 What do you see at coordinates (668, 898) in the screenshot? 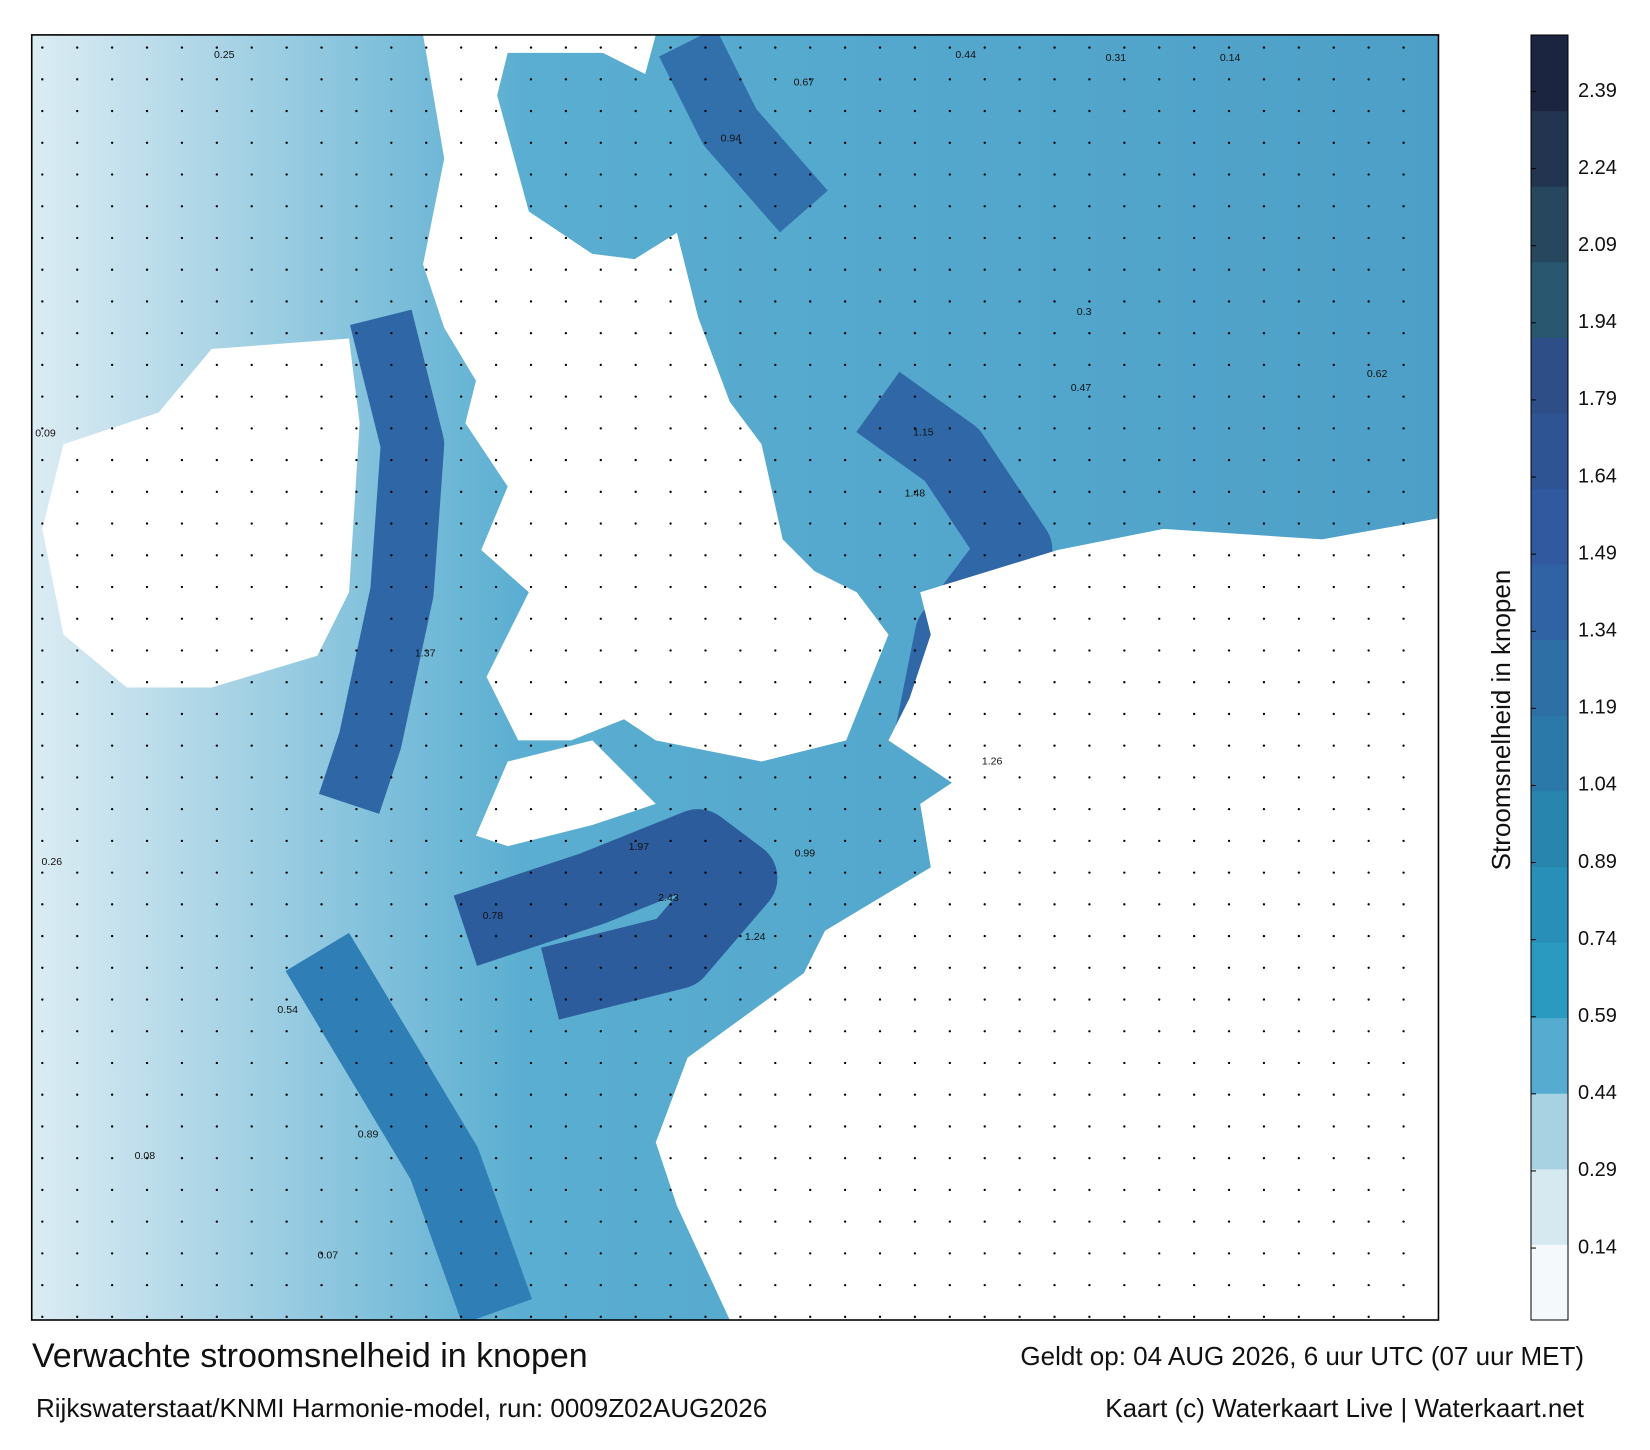
I see `value-label: 2.43` at bounding box center [668, 898].